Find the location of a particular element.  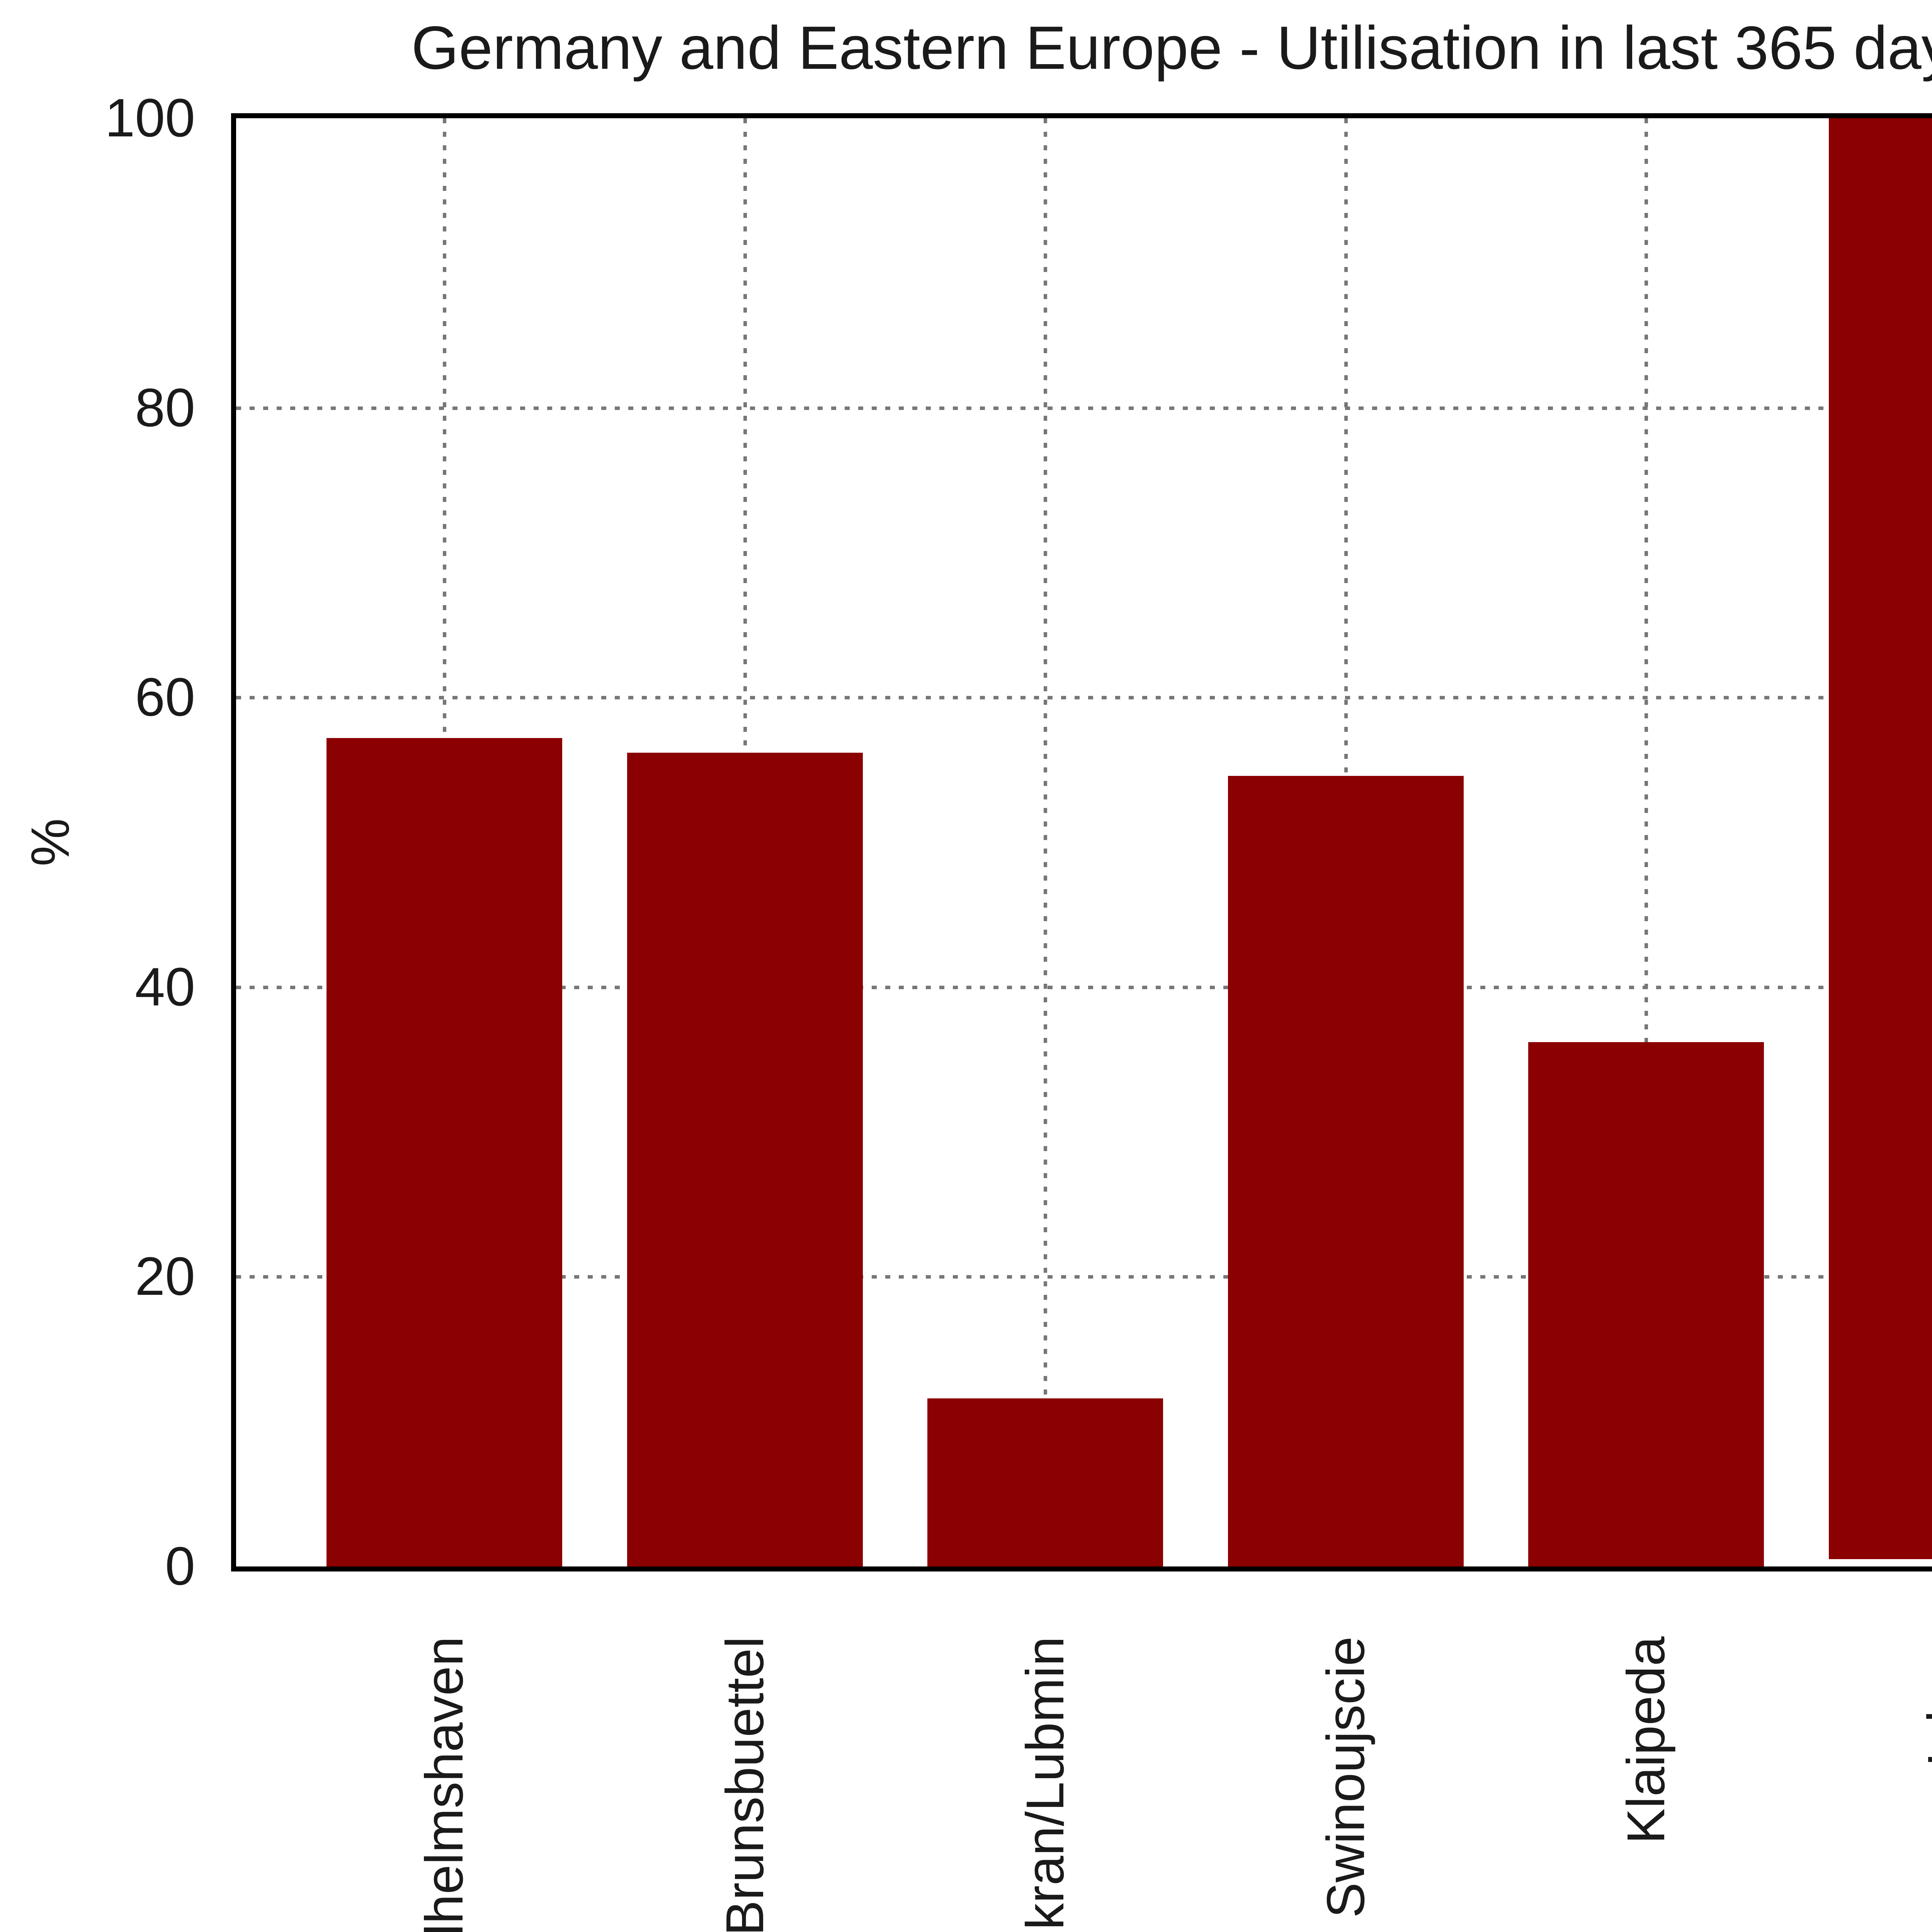

bar-swinoujscie is located at coordinates (1346, 1171).